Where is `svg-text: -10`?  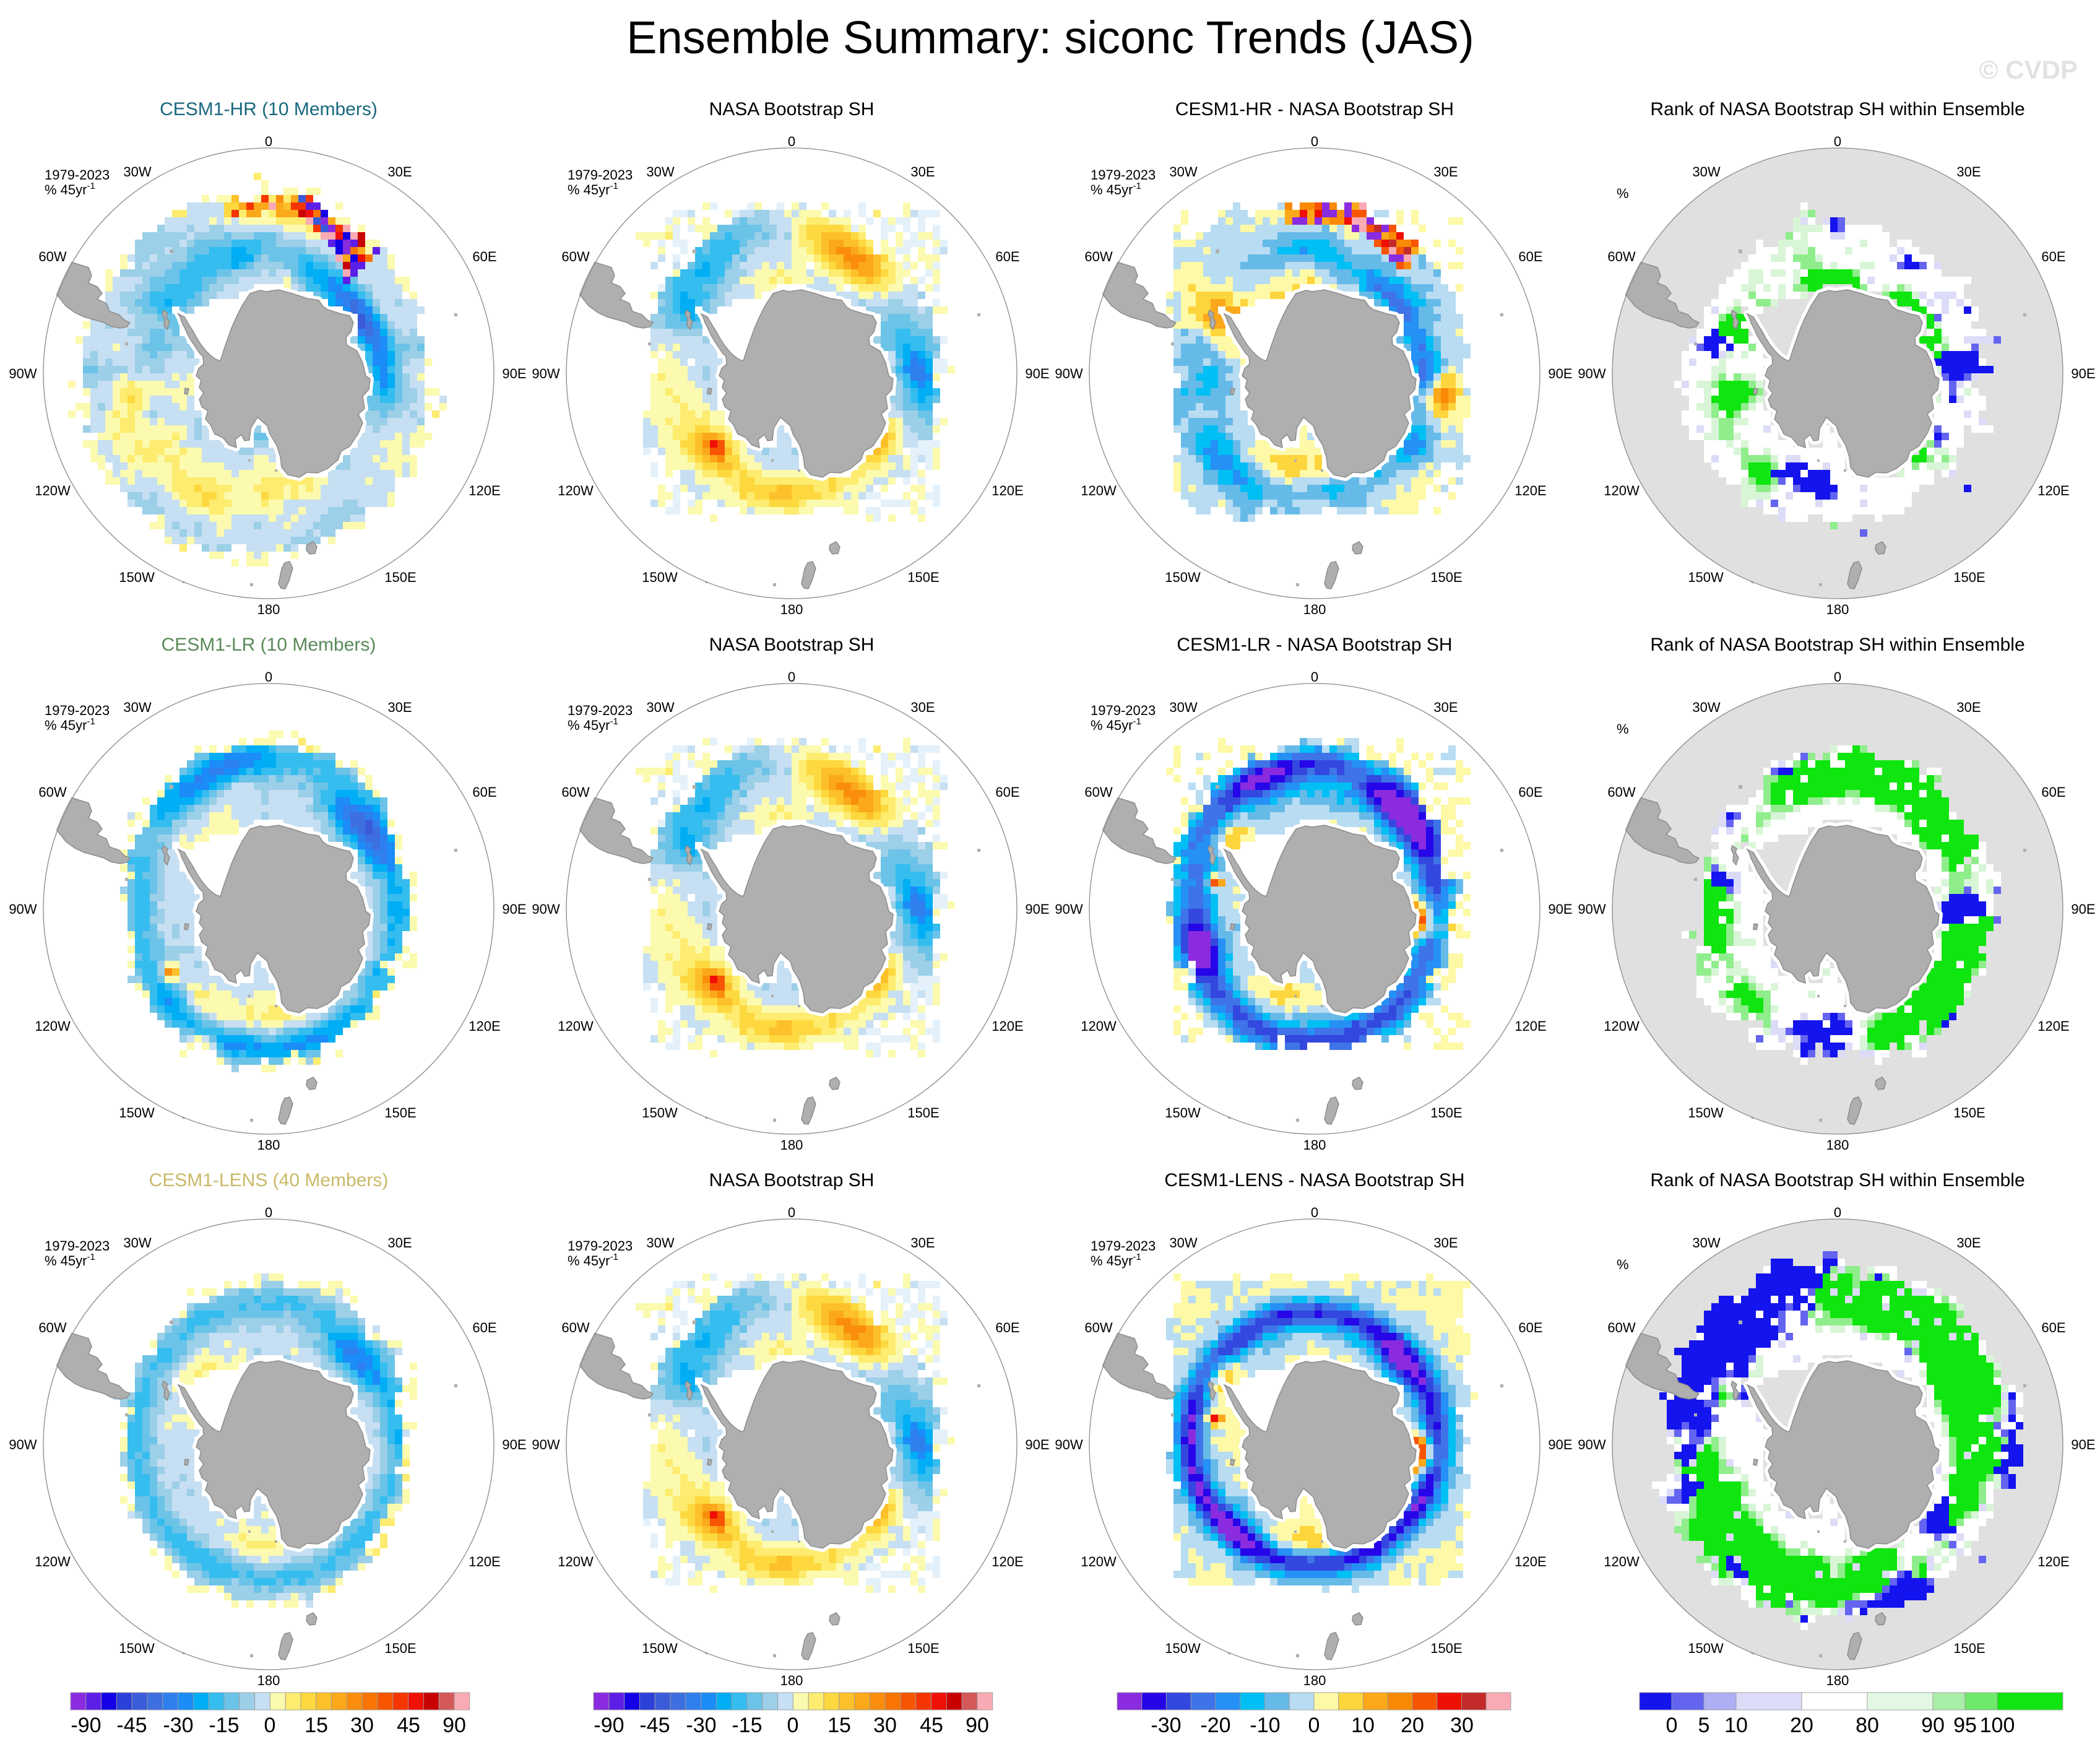
svg-text: -10 is located at coordinates (1265, 1725).